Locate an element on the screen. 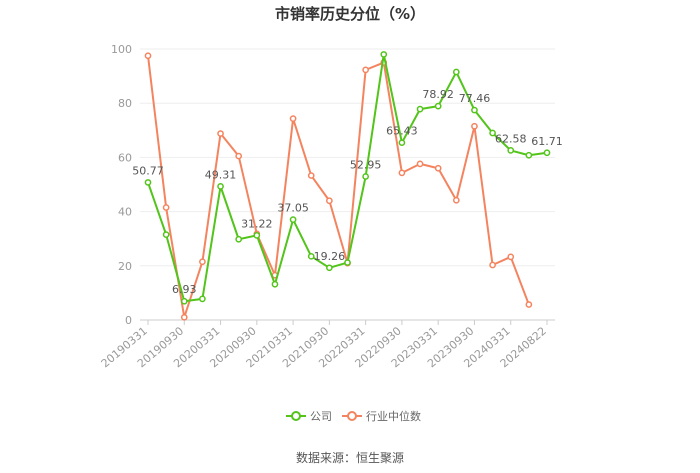 The width and height of the screenshot is (700, 473). data-label: 6.93 is located at coordinates (184, 289).